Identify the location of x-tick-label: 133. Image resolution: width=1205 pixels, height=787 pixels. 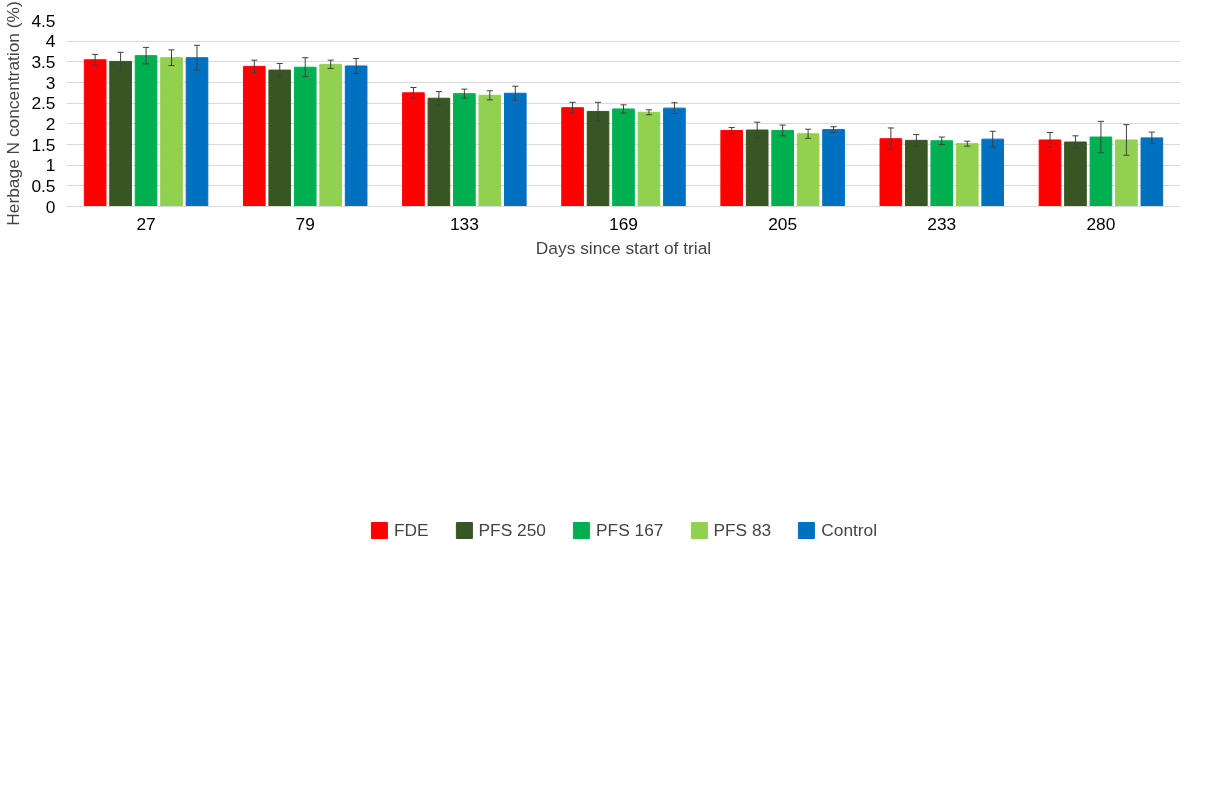
(464, 223).